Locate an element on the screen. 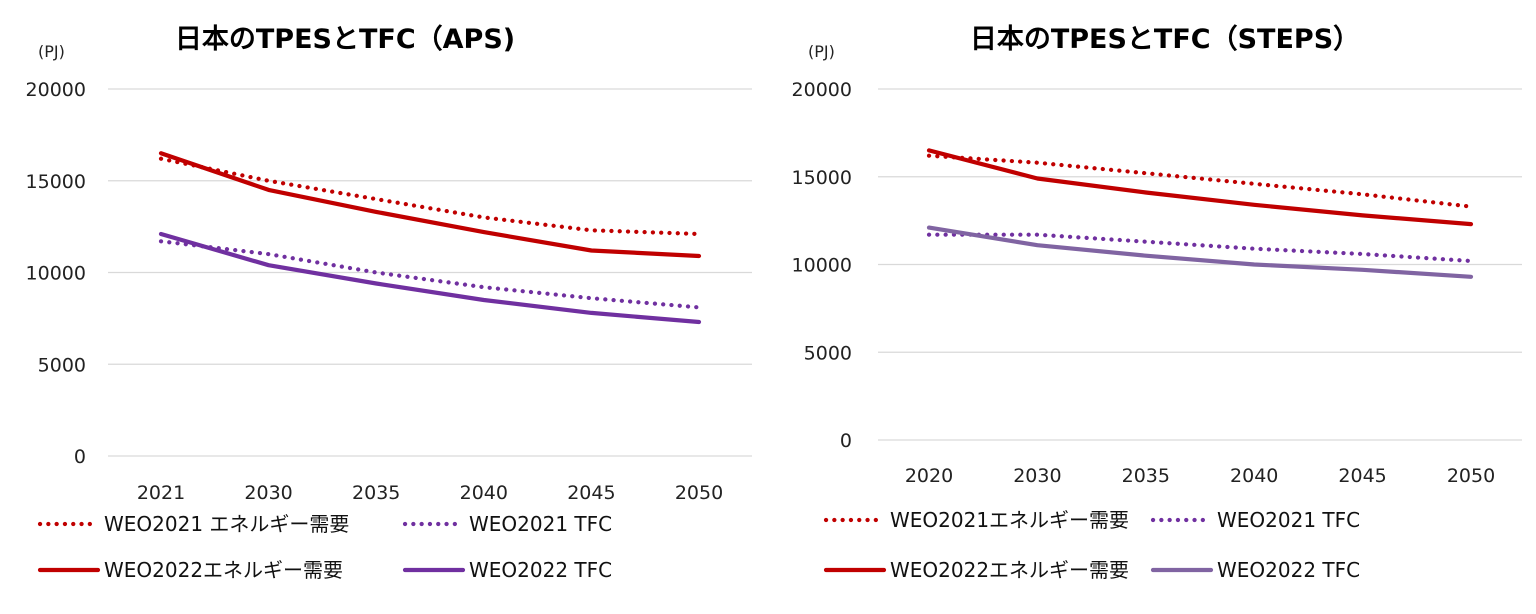 This screenshot has width=1536, height=614. x-tick-label: 2020 is located at coordinates (929, 476).